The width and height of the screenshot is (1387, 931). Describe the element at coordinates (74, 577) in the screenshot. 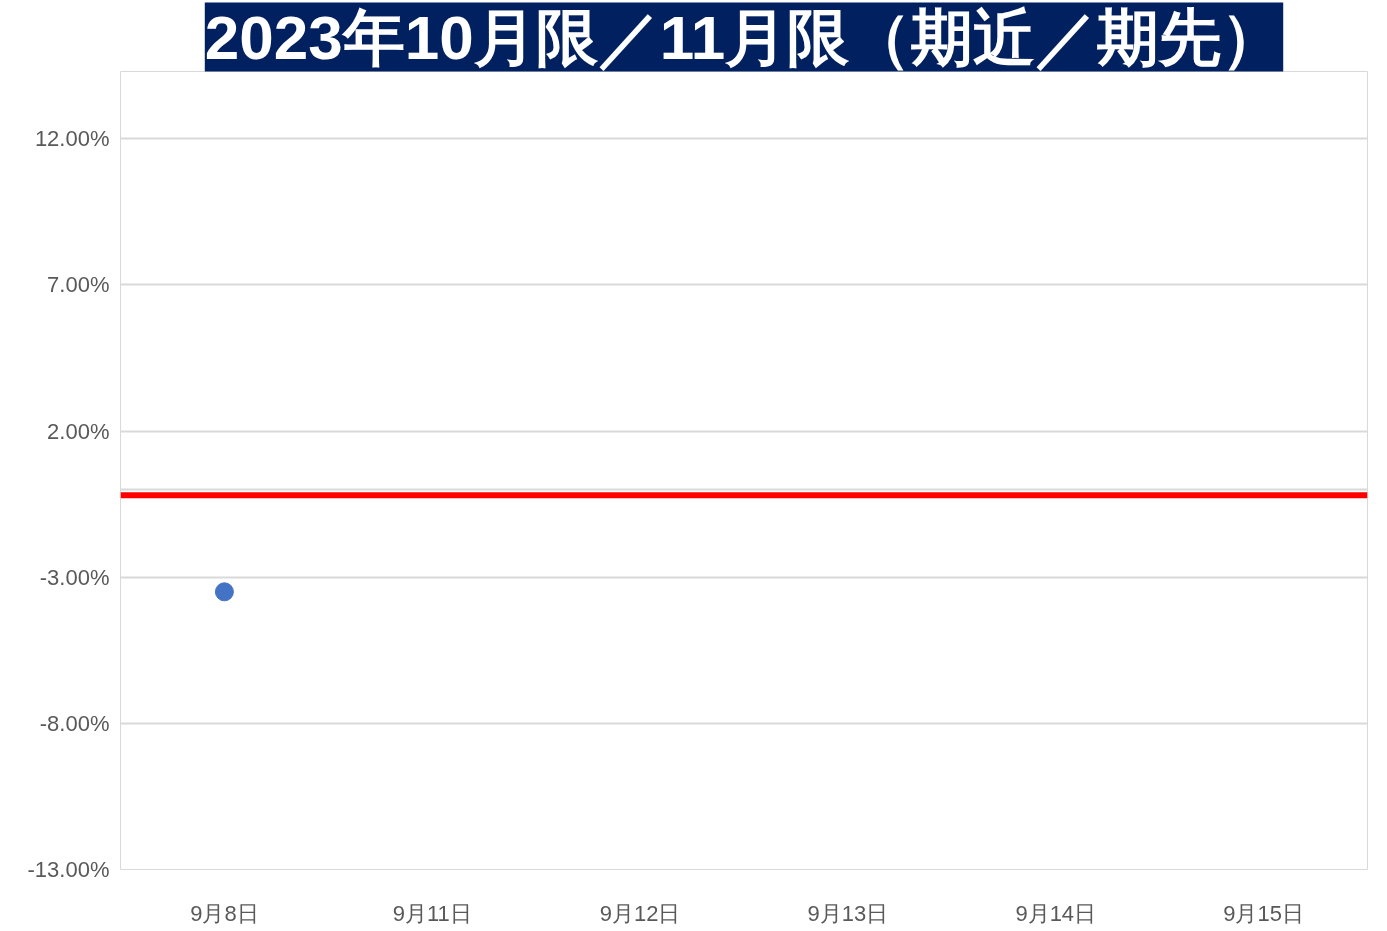

I see `y-tick-label: -3.00%` at that location.